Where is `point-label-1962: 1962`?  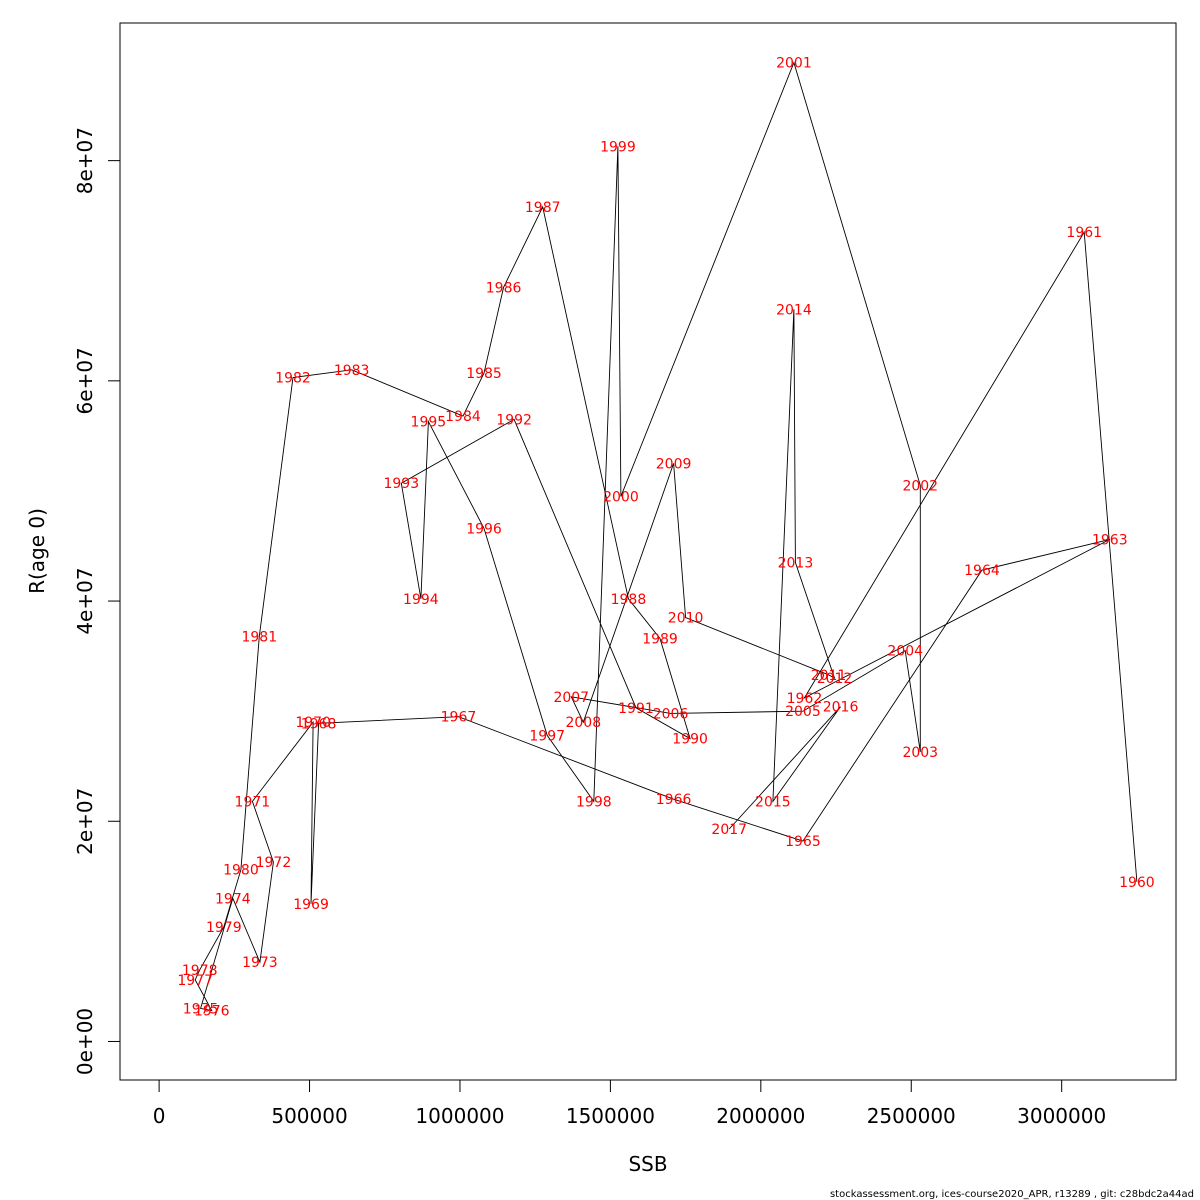 point-label-1962: 1962 is located at coordinates (805, 699).